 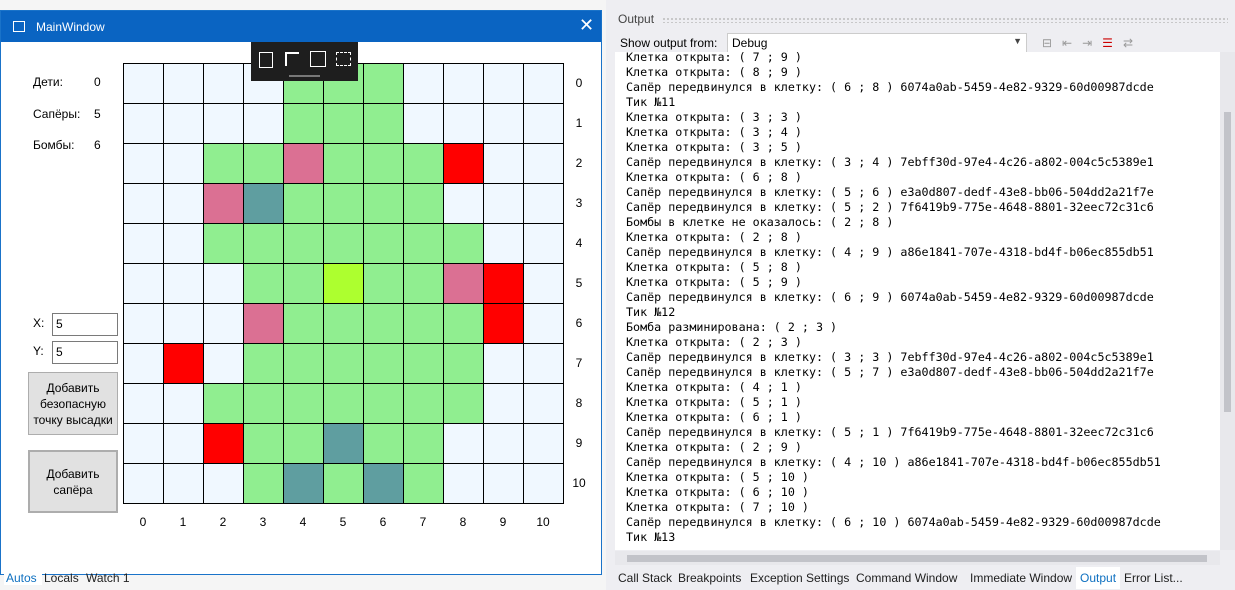 What do you see at coordinates (907, 578) in the screenshot?
I see `bottom-tab: Command Window` at bounding box center [907, 578].